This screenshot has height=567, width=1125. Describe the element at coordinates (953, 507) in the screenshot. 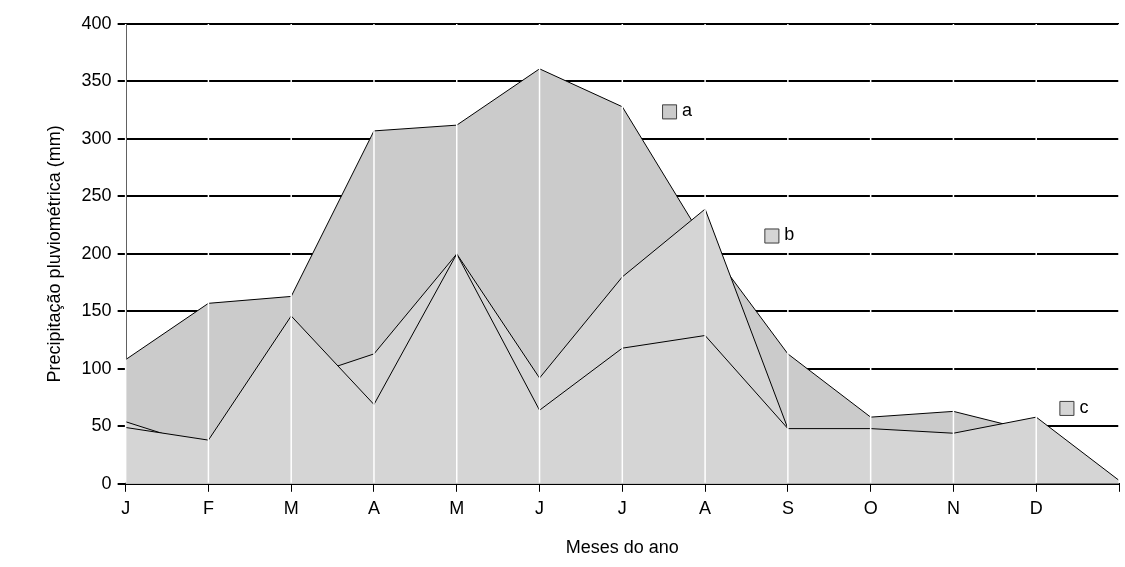

I see `x-tick-label: N` at that location.